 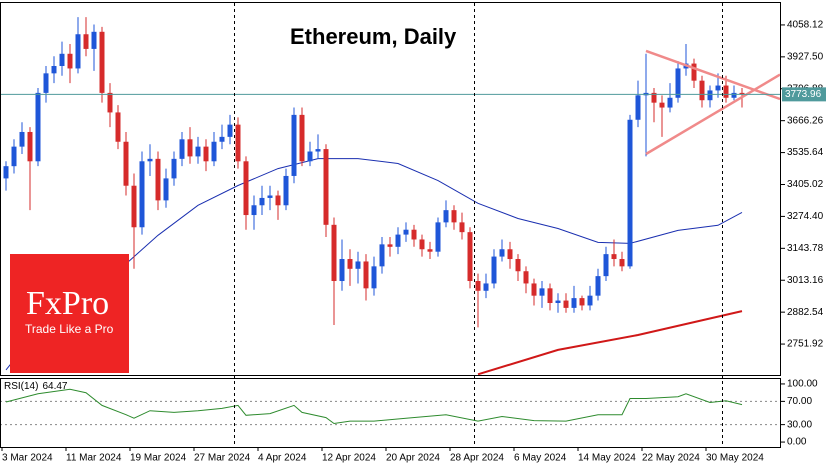 I want to click on current-price-label: 3773.96, so click(x=803, y=94).